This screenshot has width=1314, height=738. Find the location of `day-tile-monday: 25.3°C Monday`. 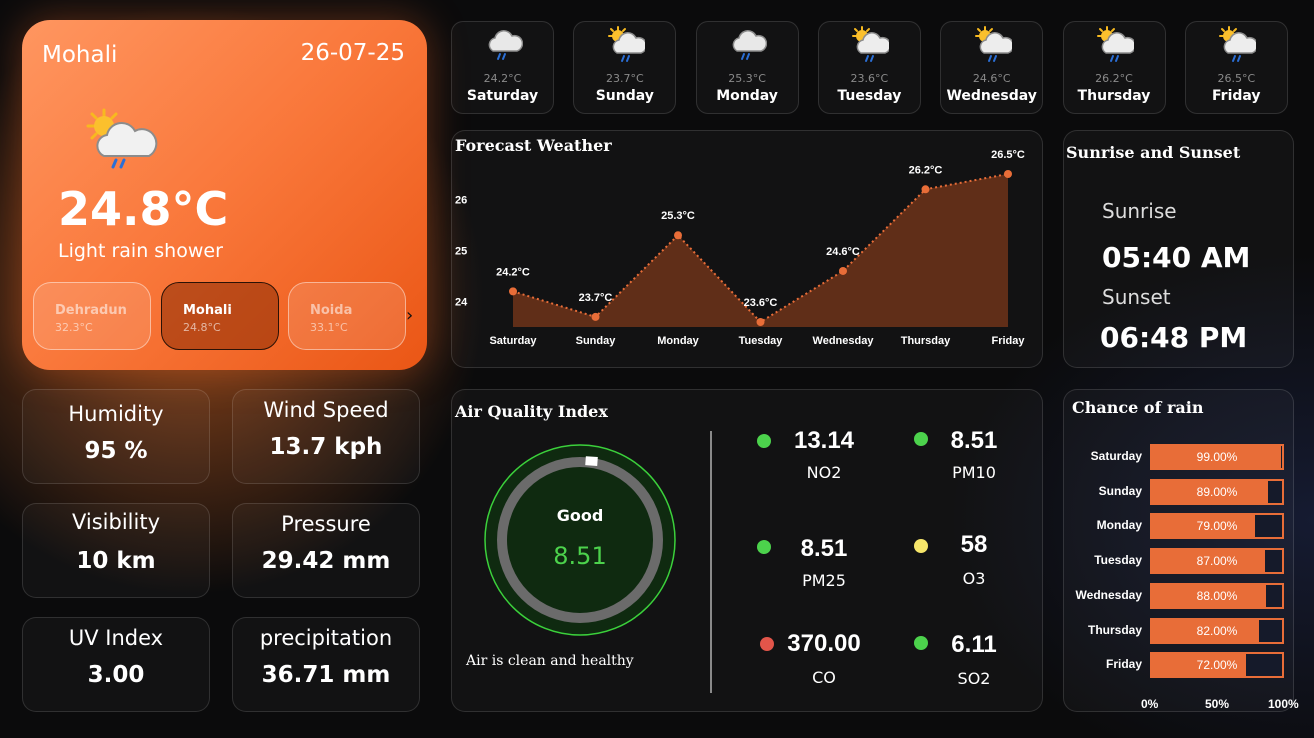

day-tile-monday: 25.3°C Monday is located at coordinates (747, 67).